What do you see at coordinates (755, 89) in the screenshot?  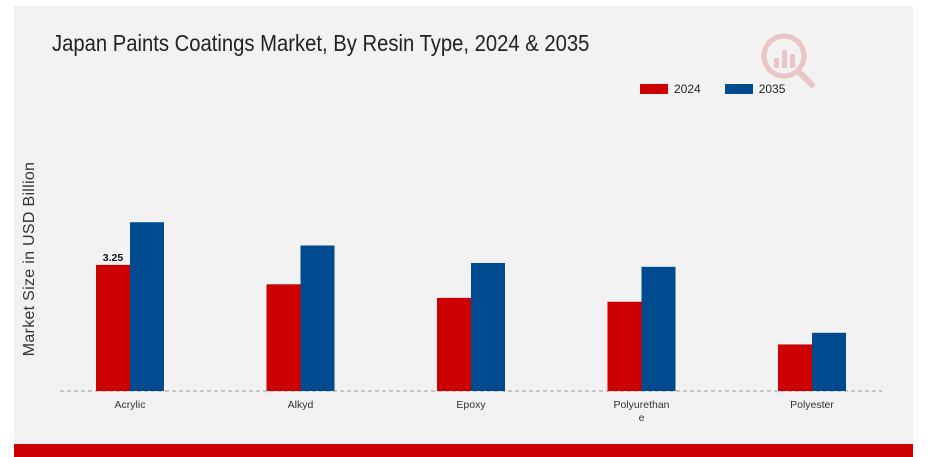 I see `legend-entry-2035: 2035` at bounding box center [755, 89].